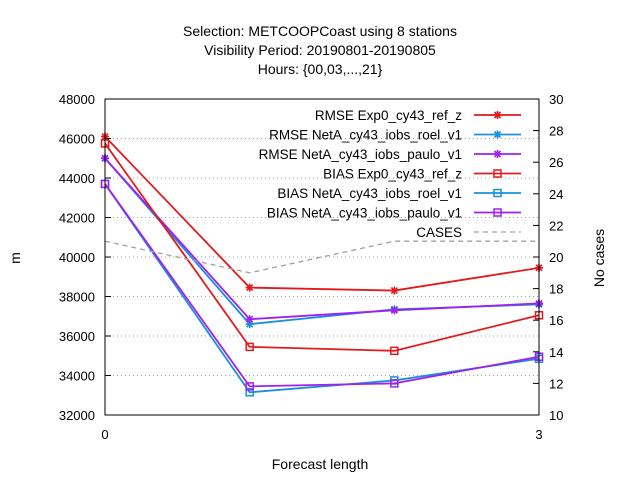 The height and width of the screenshot is (480, 640). I want to click on y-tick-label: 46000, so click(77, 139).